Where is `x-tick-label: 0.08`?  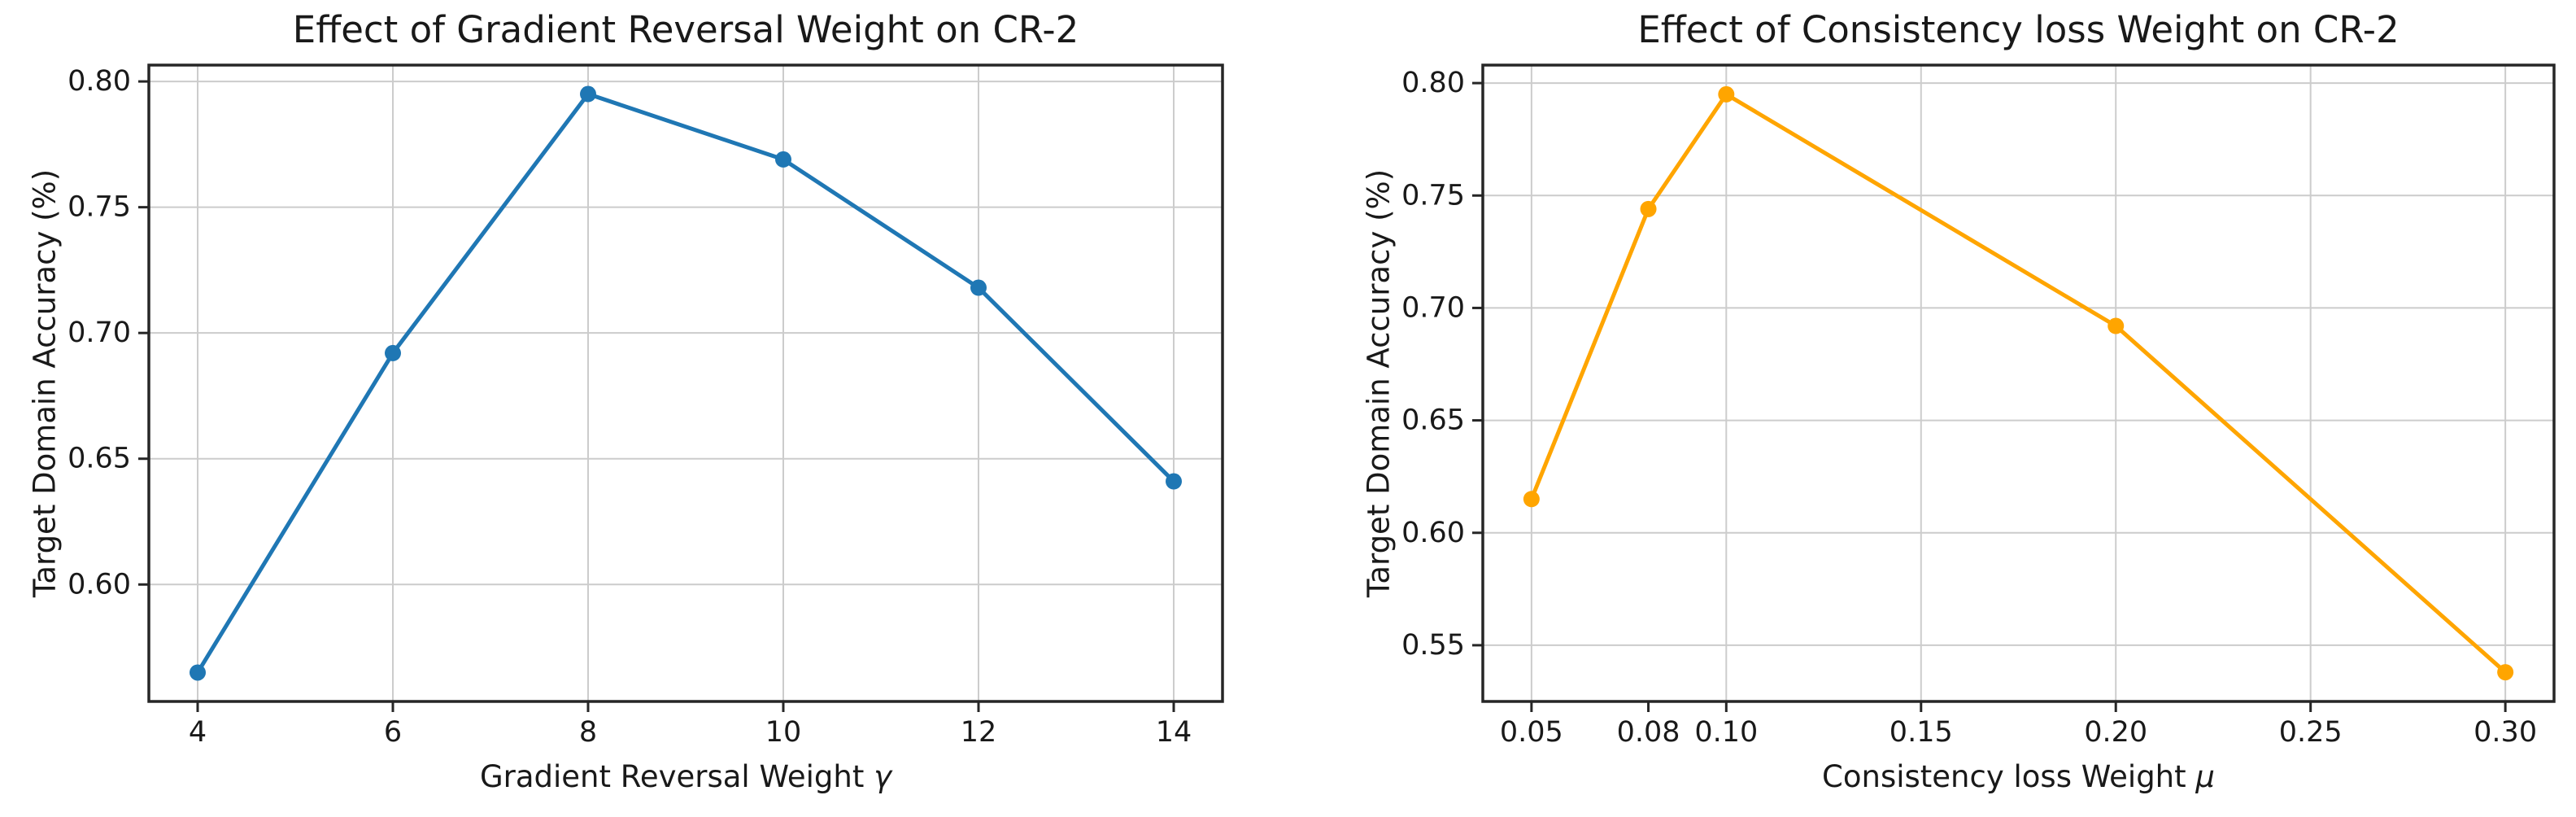 x-tick-label: 0.08 is located at coordinates (1648, 733).